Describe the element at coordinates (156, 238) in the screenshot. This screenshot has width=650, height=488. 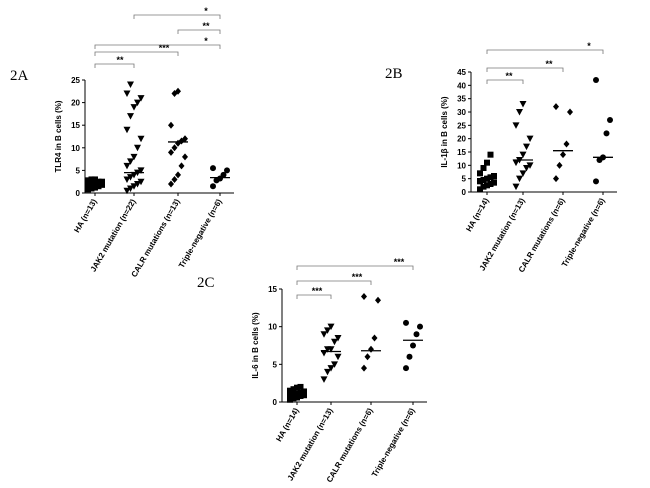
I see `x-tick-label: CALR mutations (n=13)` at that location.